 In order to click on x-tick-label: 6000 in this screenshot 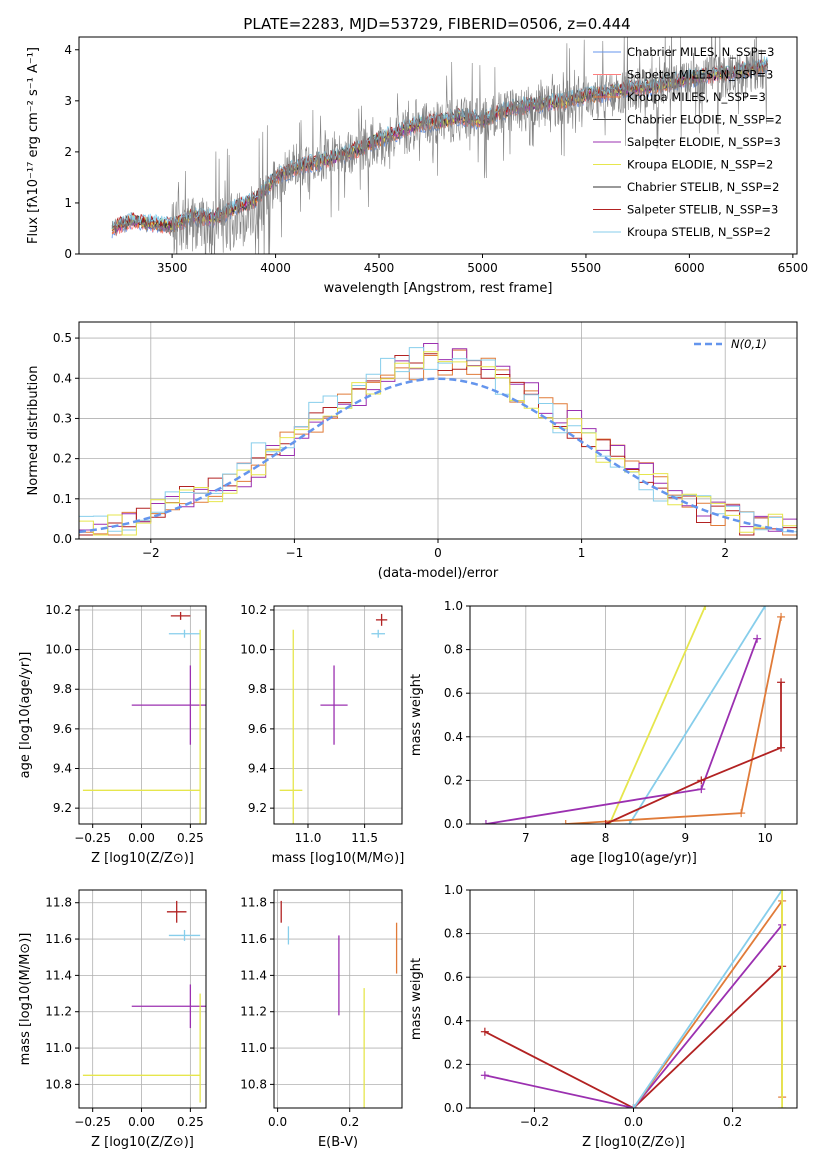, I will do `click(689, 268)`.